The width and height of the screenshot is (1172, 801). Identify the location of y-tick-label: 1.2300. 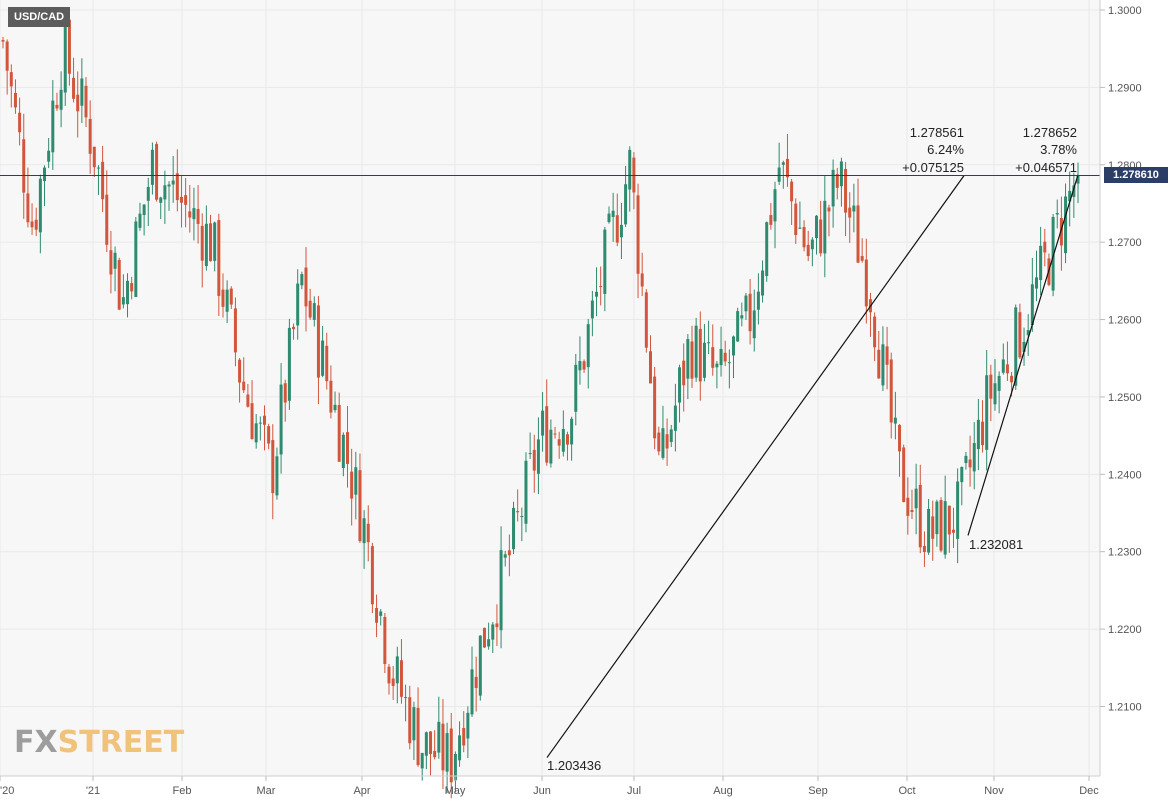
(1125, 553).